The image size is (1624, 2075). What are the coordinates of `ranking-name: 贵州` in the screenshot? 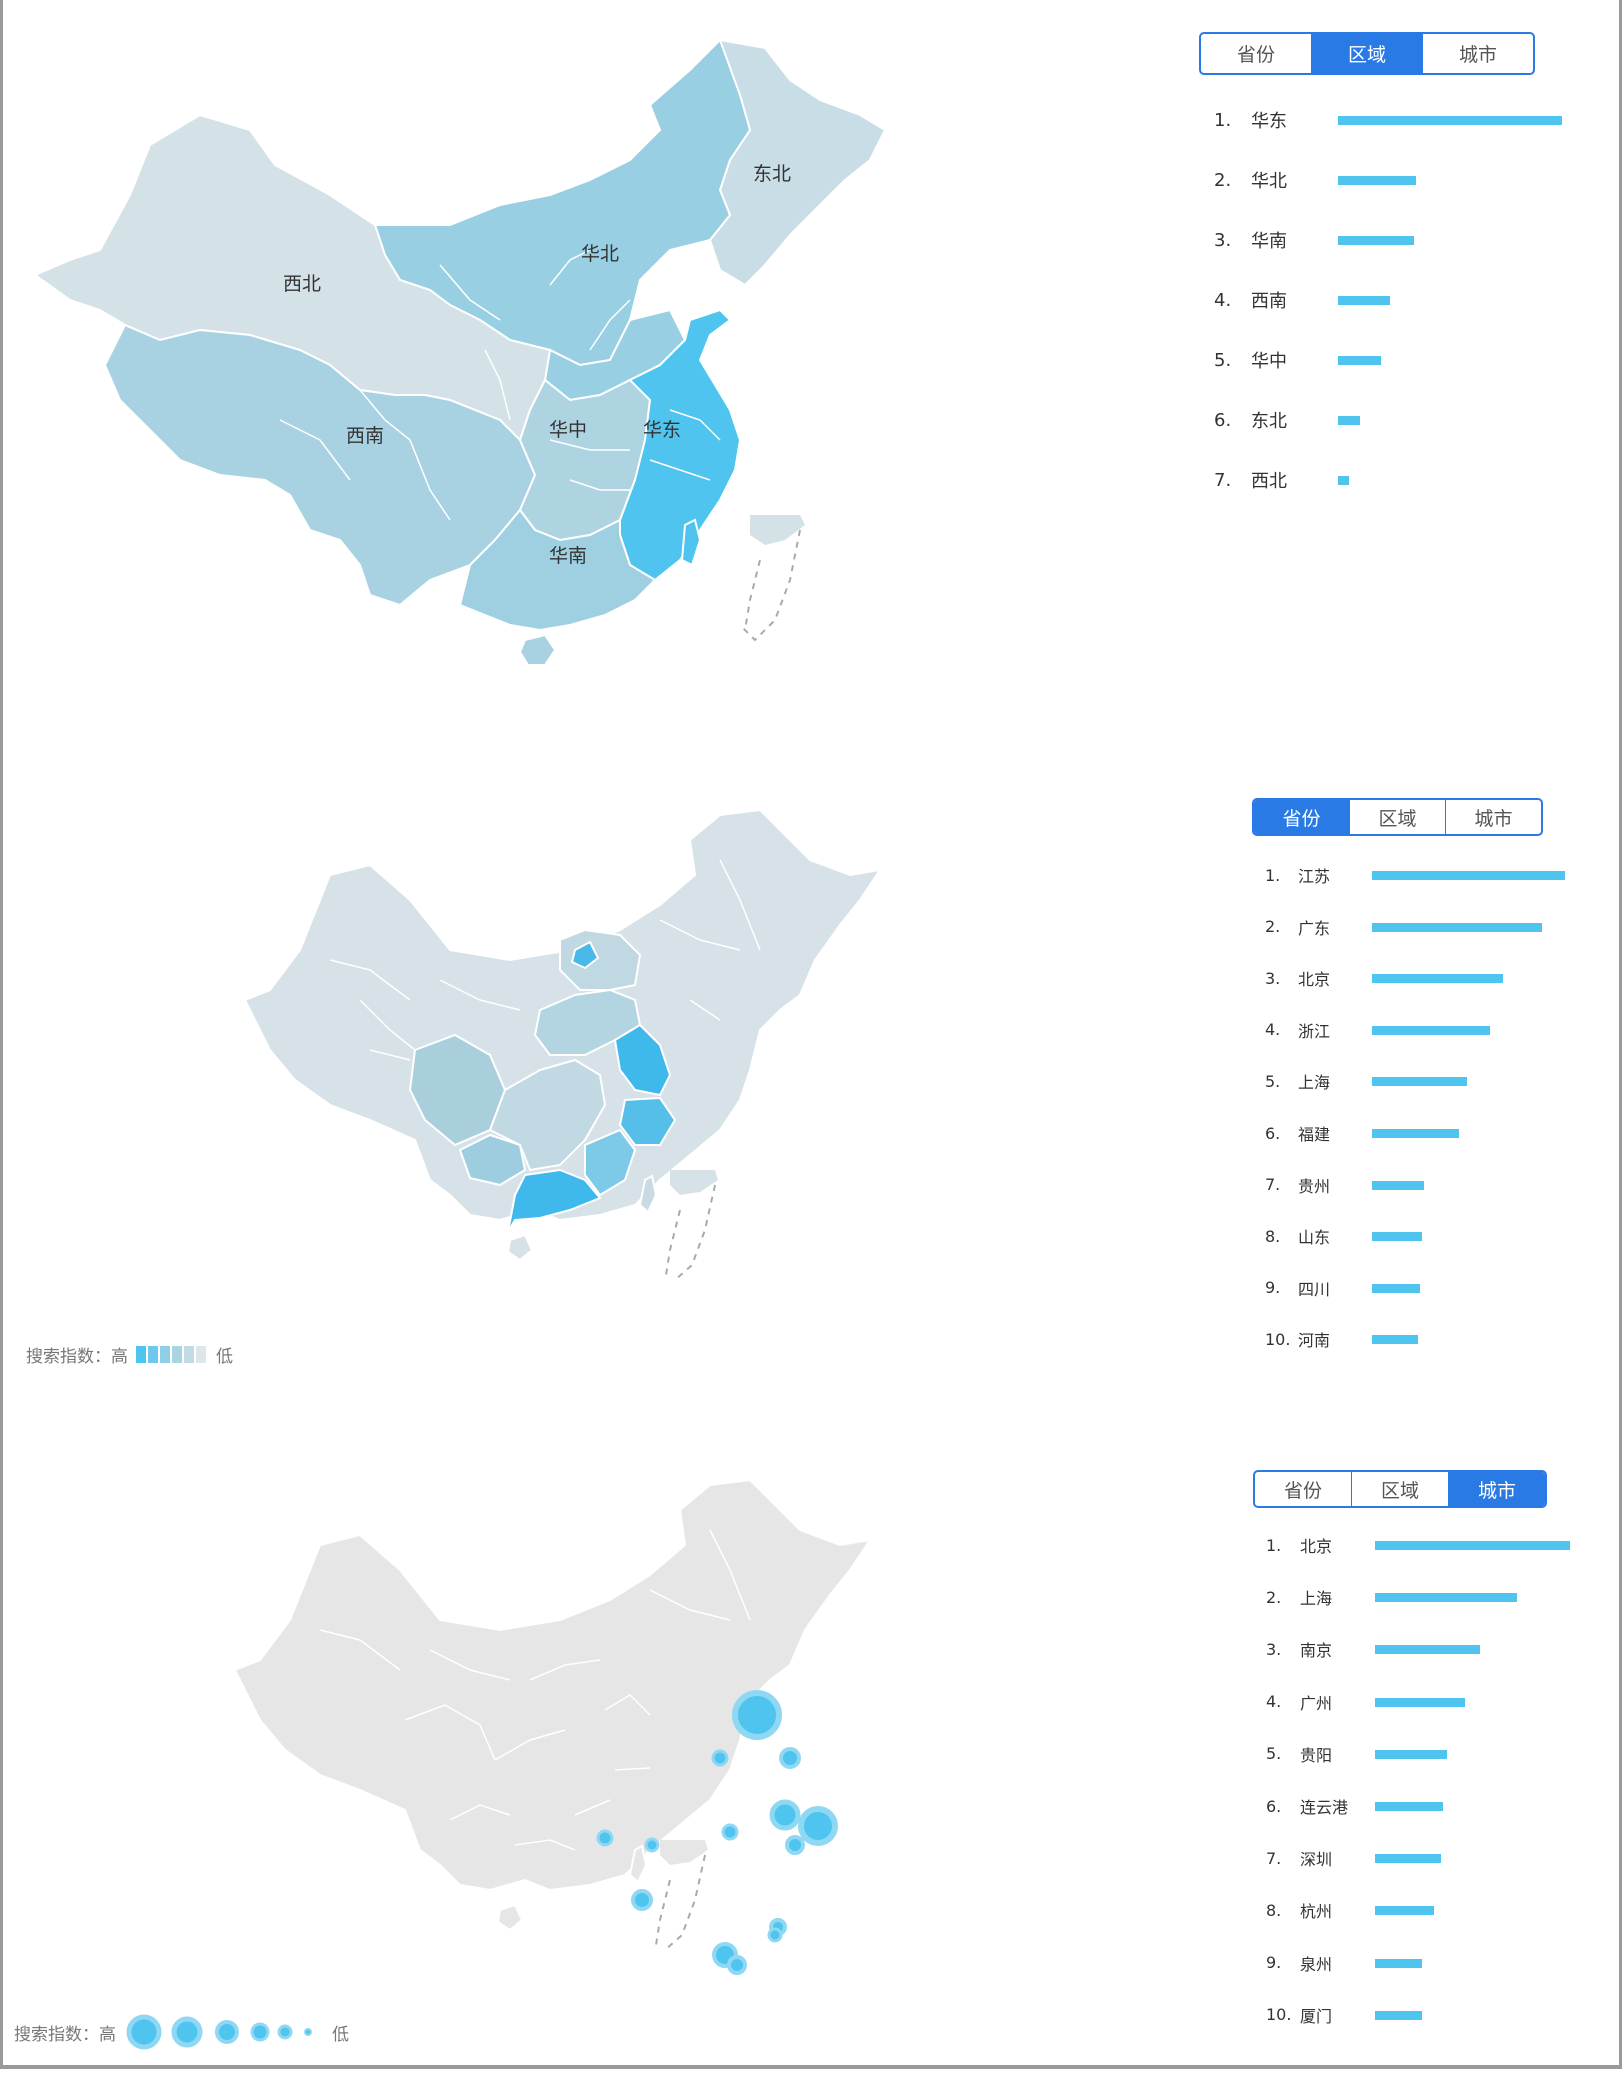 It's located at (1314, 1186).